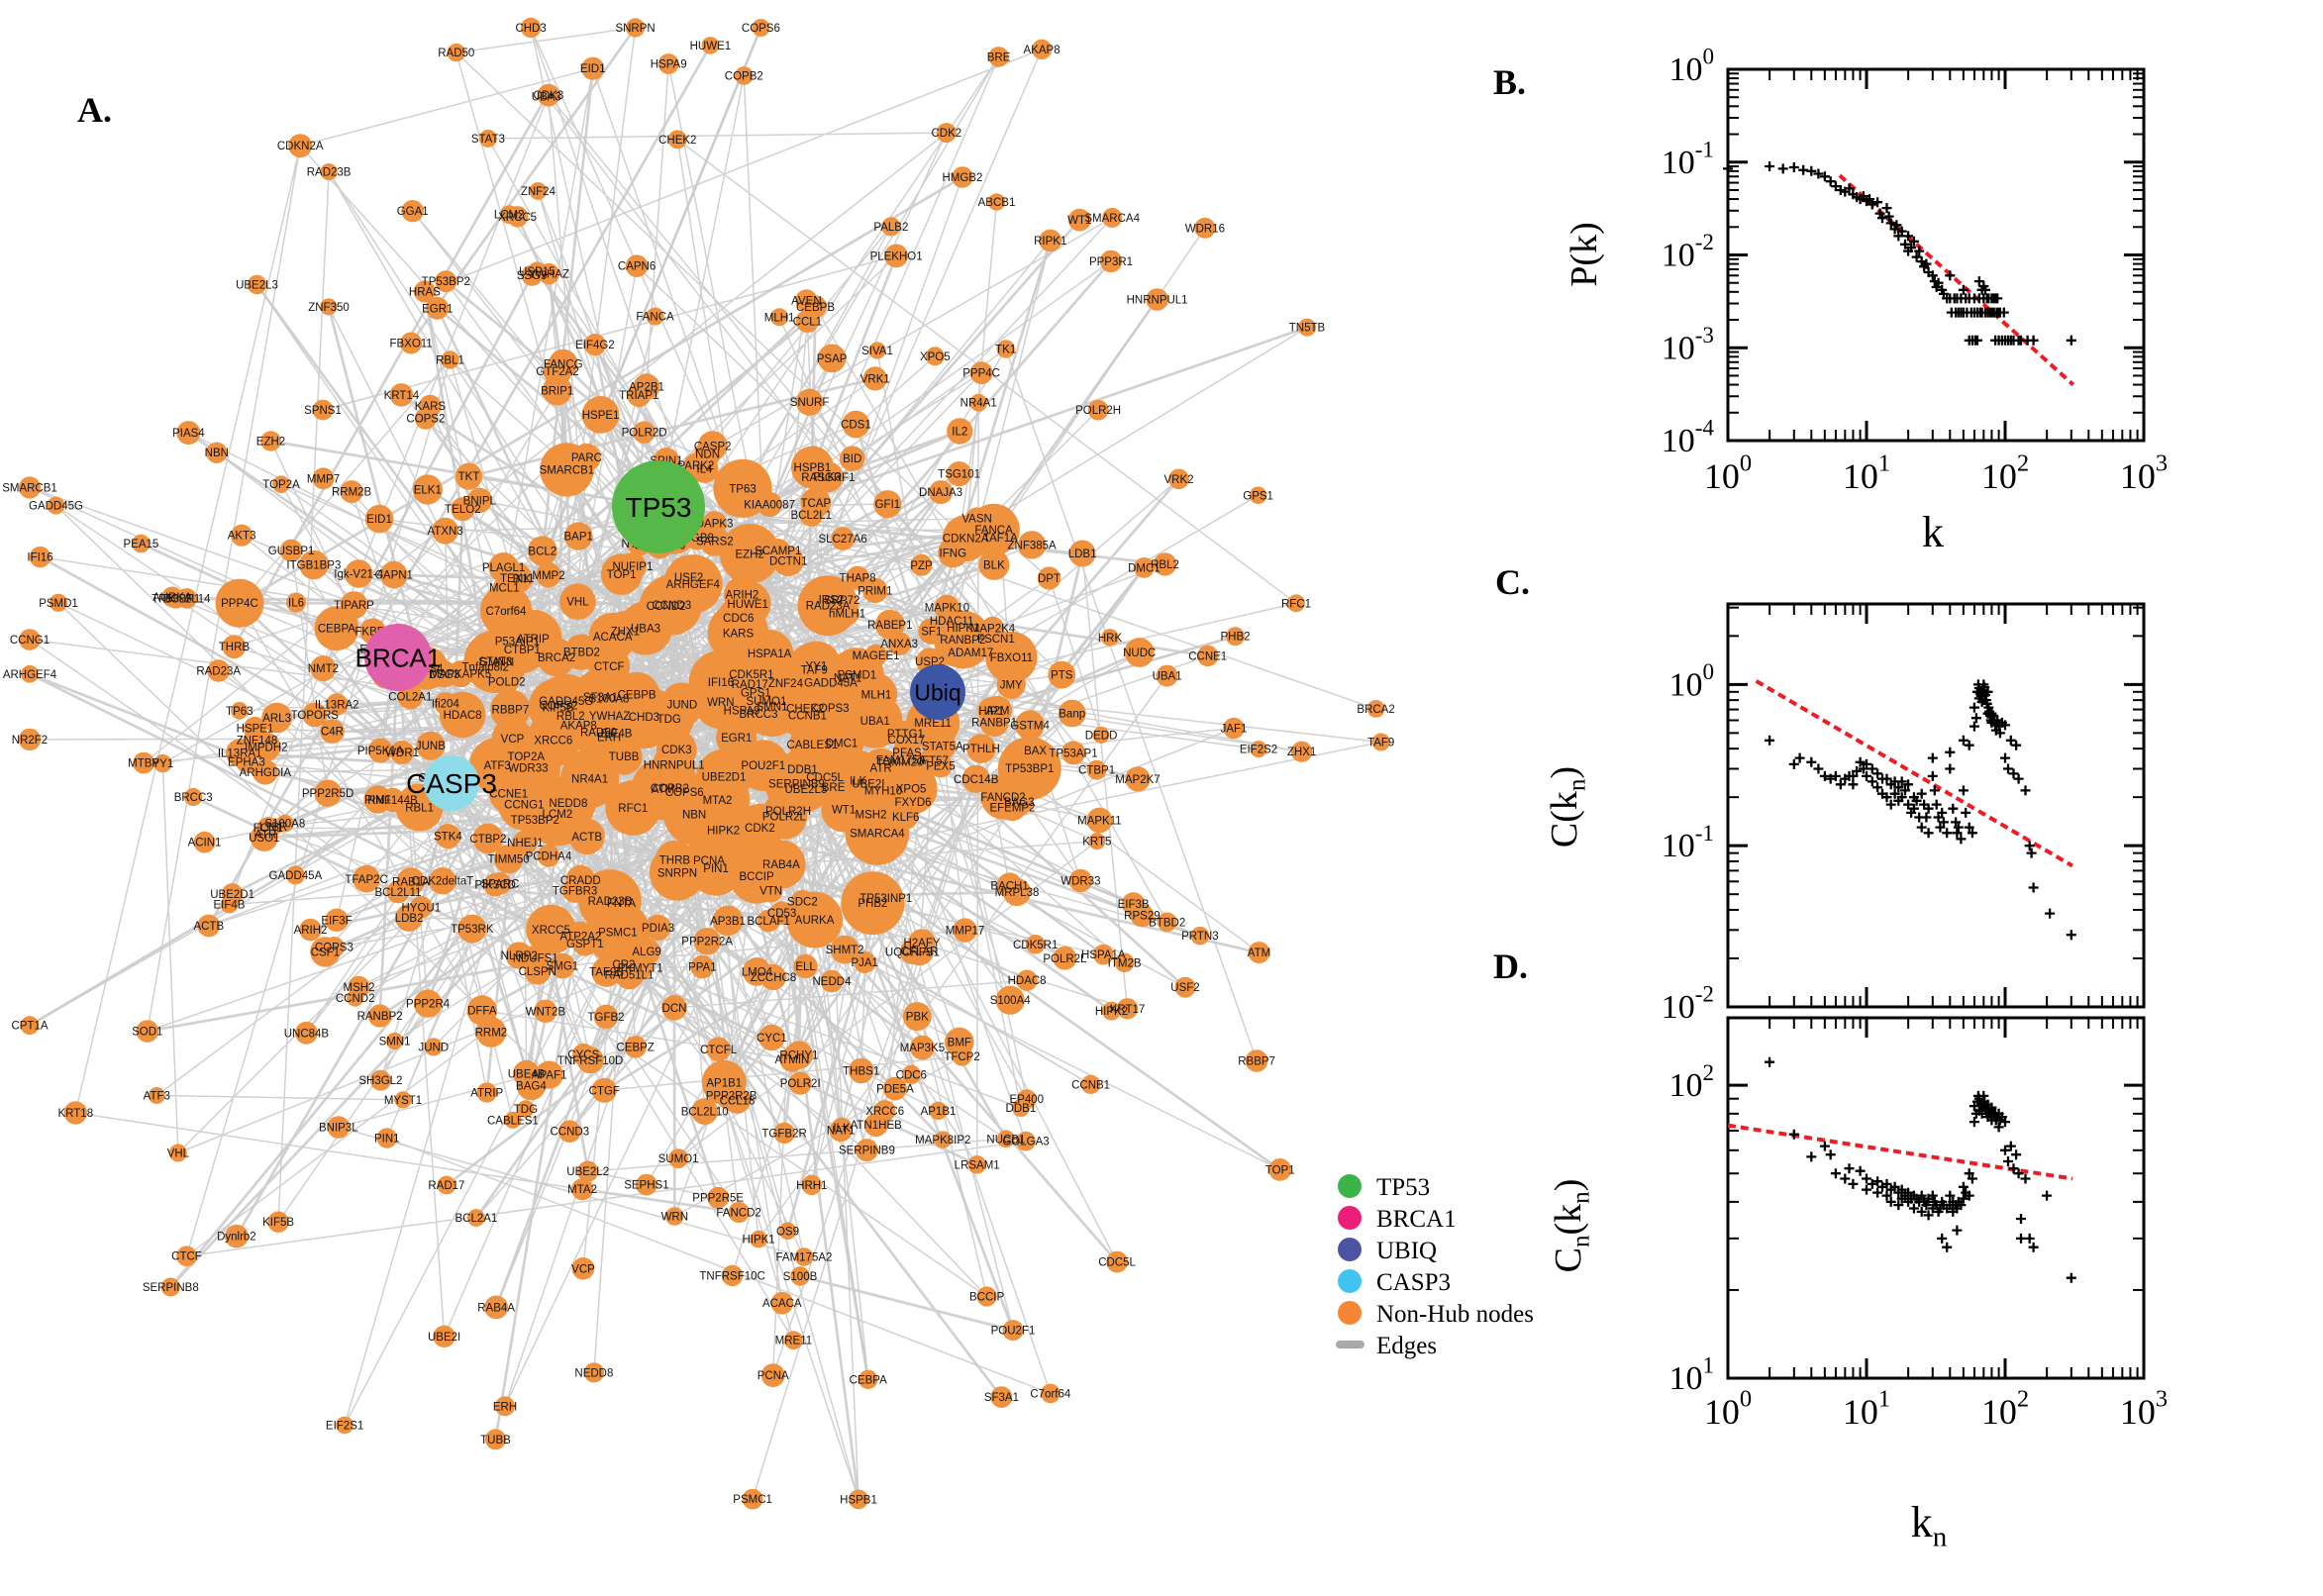 The height and width of the screenshot is (1596, 2323). I want to click on plot-frame, so click(1936, 255).